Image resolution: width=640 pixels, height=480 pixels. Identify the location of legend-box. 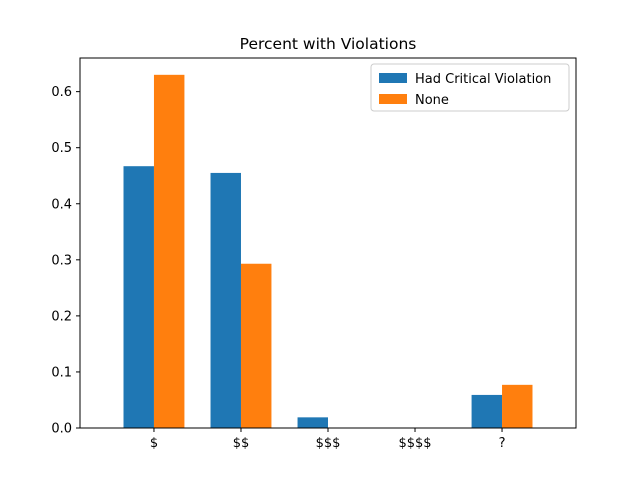
(470, 87).